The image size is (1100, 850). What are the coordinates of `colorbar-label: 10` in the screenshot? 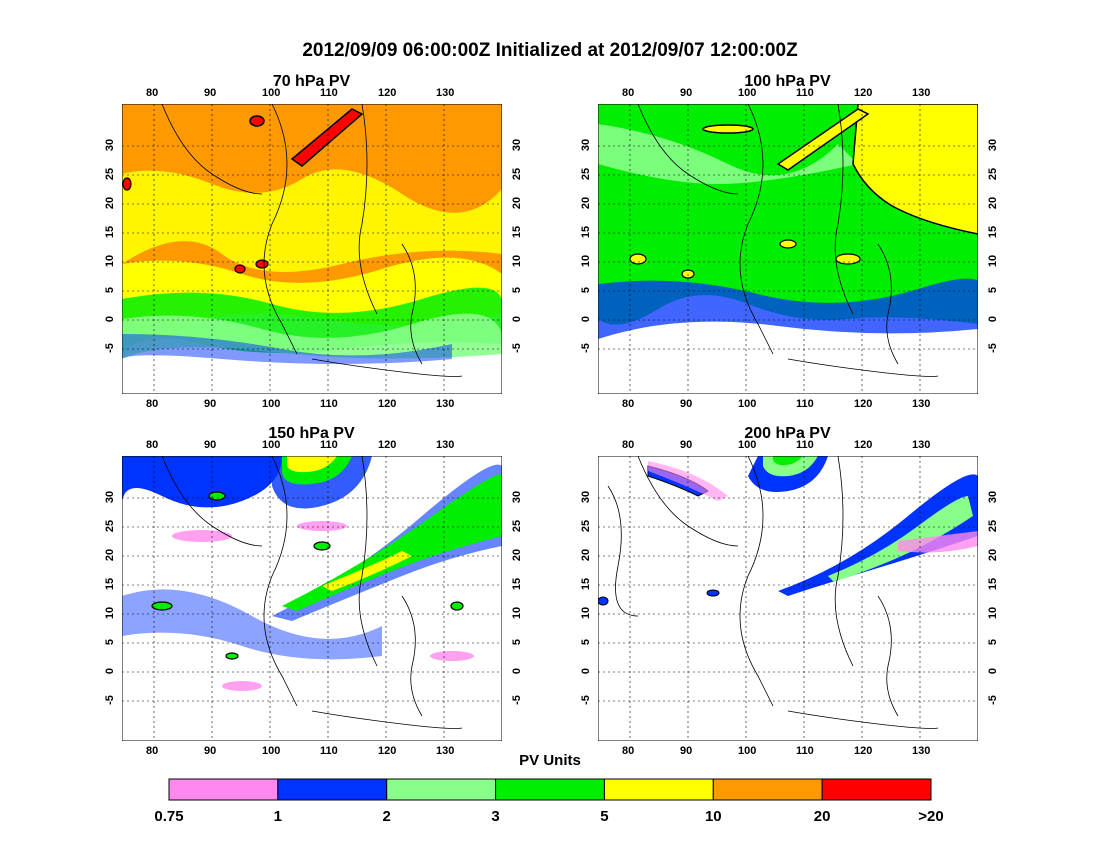 It's located at (713, 816).